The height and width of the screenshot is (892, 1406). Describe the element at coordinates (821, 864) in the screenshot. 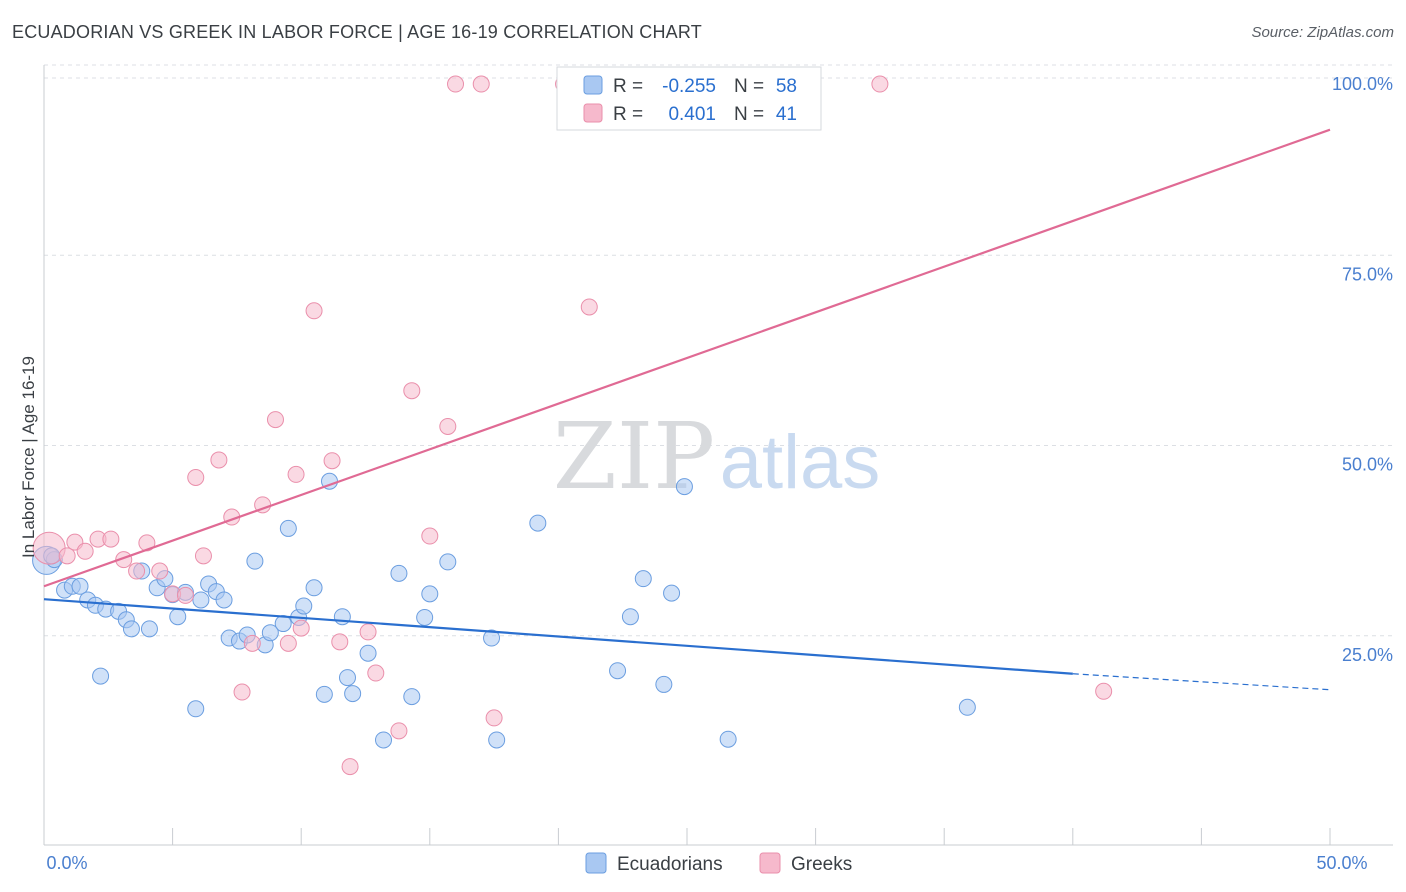

I see `legend-label-greeks: Greeks` at that location.